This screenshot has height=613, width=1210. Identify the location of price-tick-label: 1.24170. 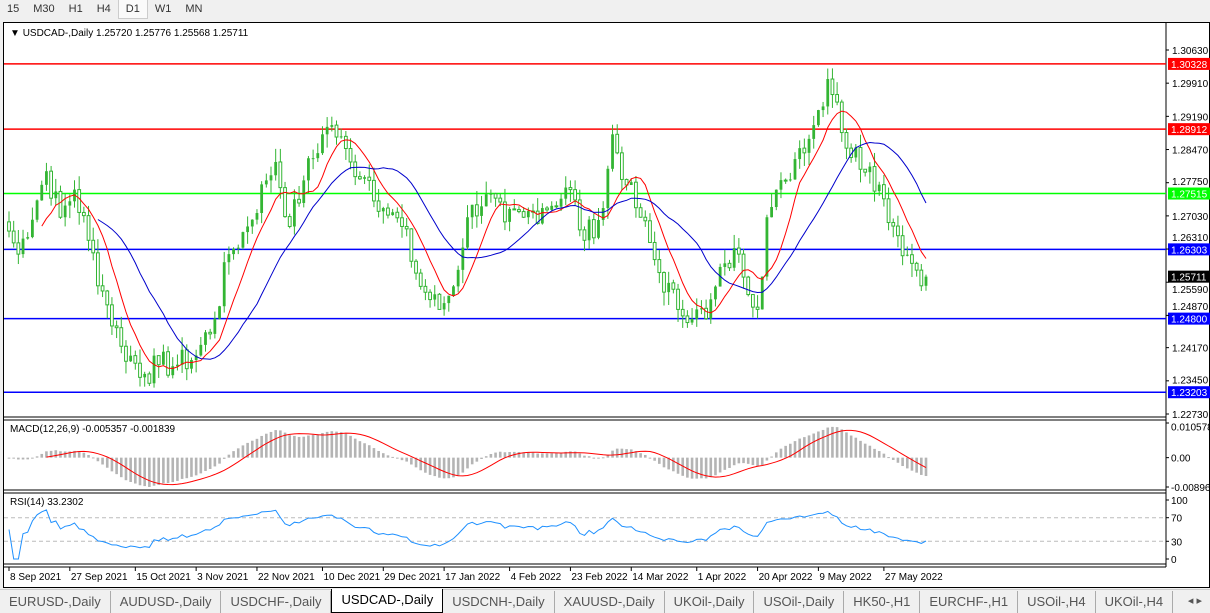
(1190, 349).